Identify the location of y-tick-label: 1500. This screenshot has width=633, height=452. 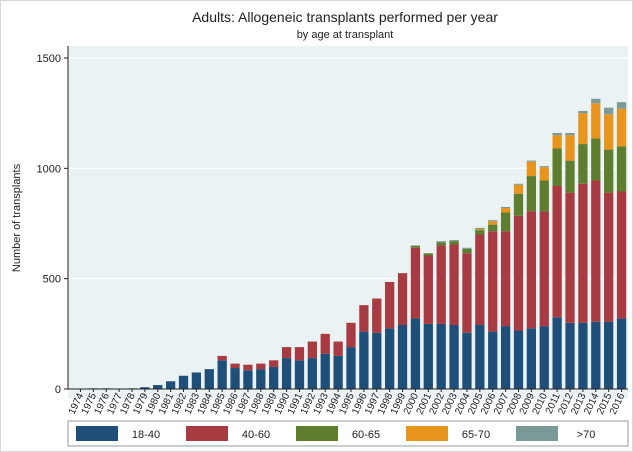
(49, 59).